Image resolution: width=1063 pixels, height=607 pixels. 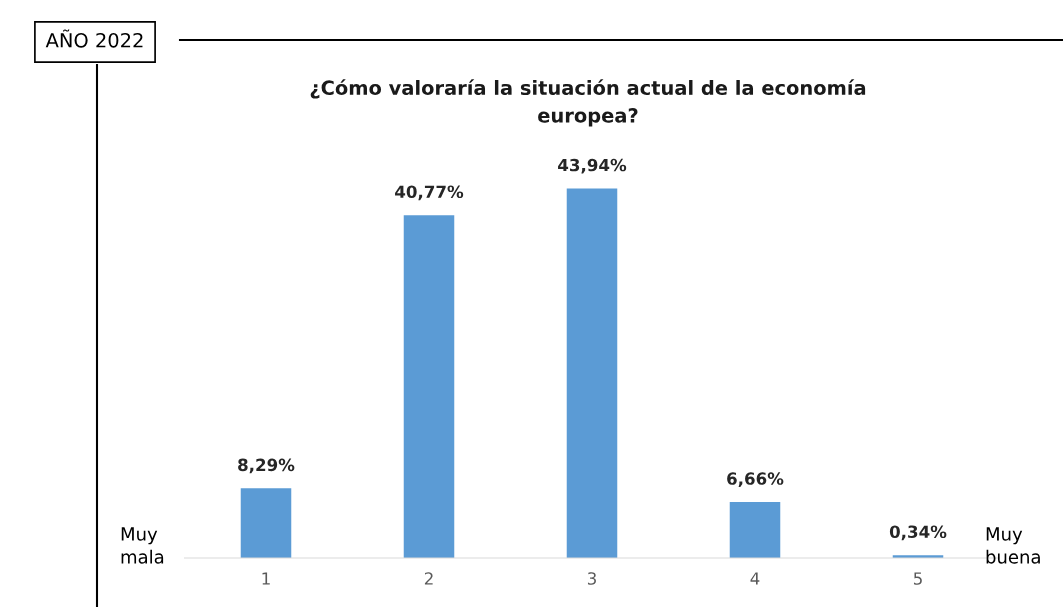 What do you see at coordinates (429, 193) in the screenshot?
I see `data-label: 40,77%` at bounding box center [429, 193].